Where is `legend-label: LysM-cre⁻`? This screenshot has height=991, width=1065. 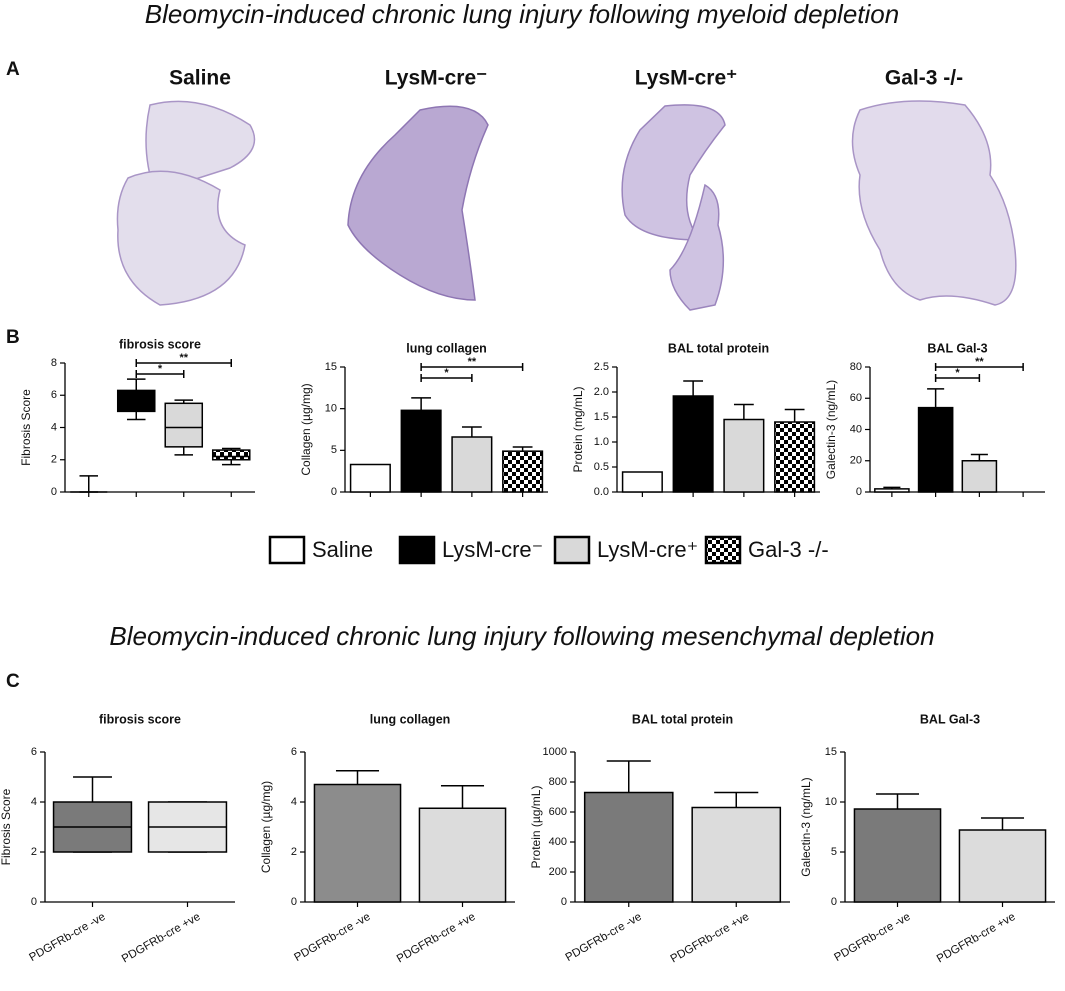 legend-label: LysM-cre⁻ is located at coordinates (492, 549).